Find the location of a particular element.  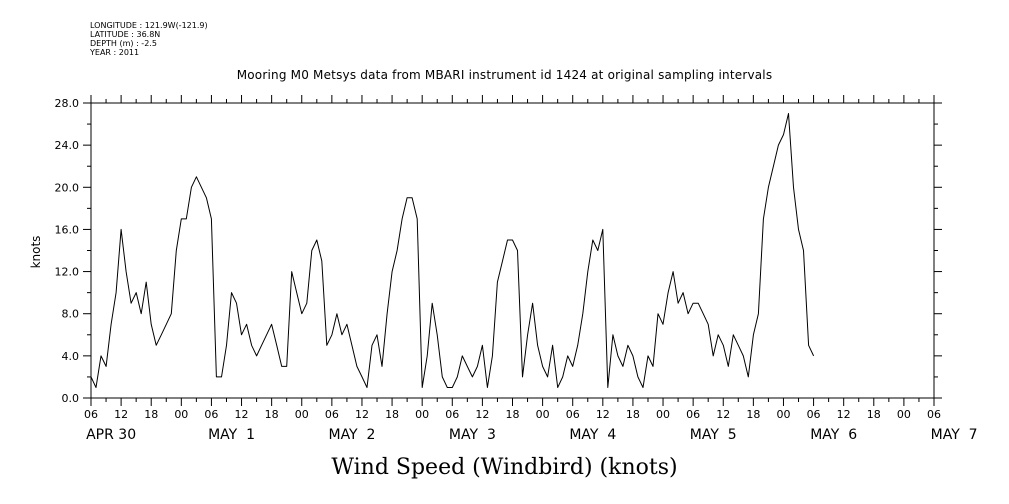

y-tick-label: 8.0 is located at coordinates (71, 314).